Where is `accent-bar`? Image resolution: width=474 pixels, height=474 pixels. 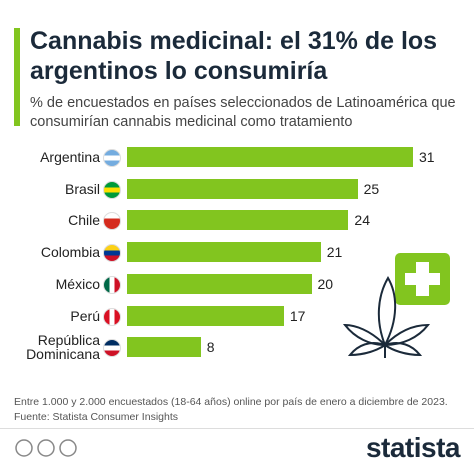 accent-bar is located at coordinates (17, 77).